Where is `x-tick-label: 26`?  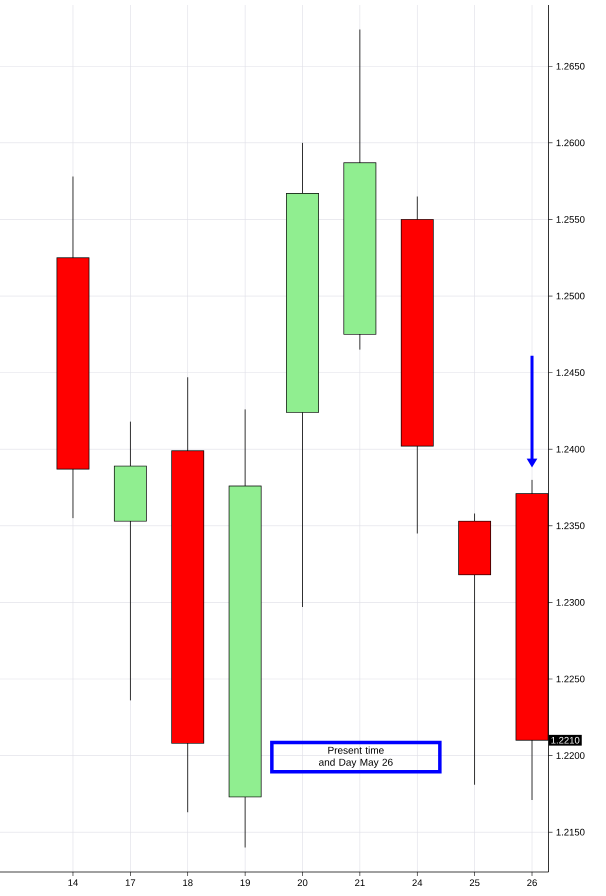
x-tick-label: 26 is located at coordinates (532, 882).